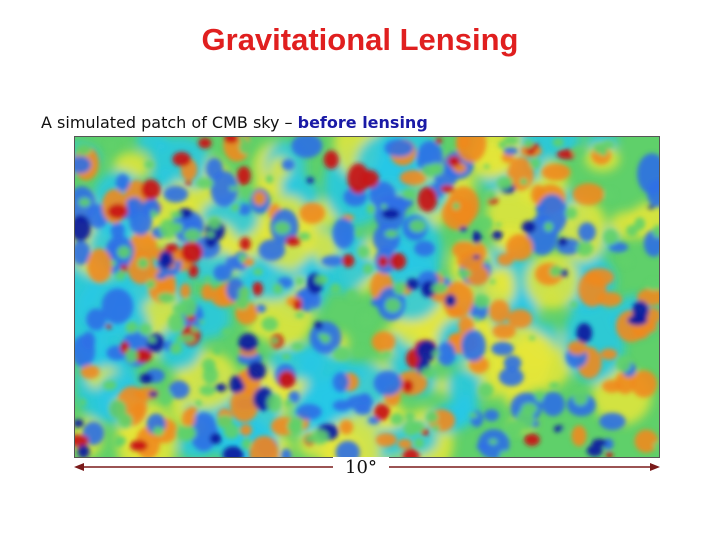  I want to click on scale-label: 10°, so click(361, 467).